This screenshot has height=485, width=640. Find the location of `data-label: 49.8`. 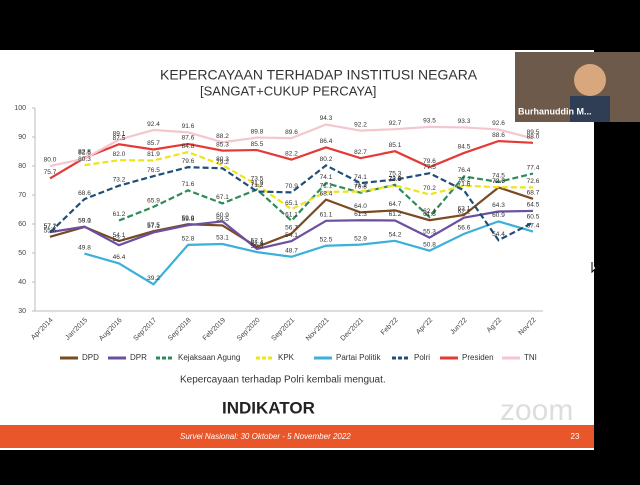

data-label: 49.8 is located at coordinates (84, 247).